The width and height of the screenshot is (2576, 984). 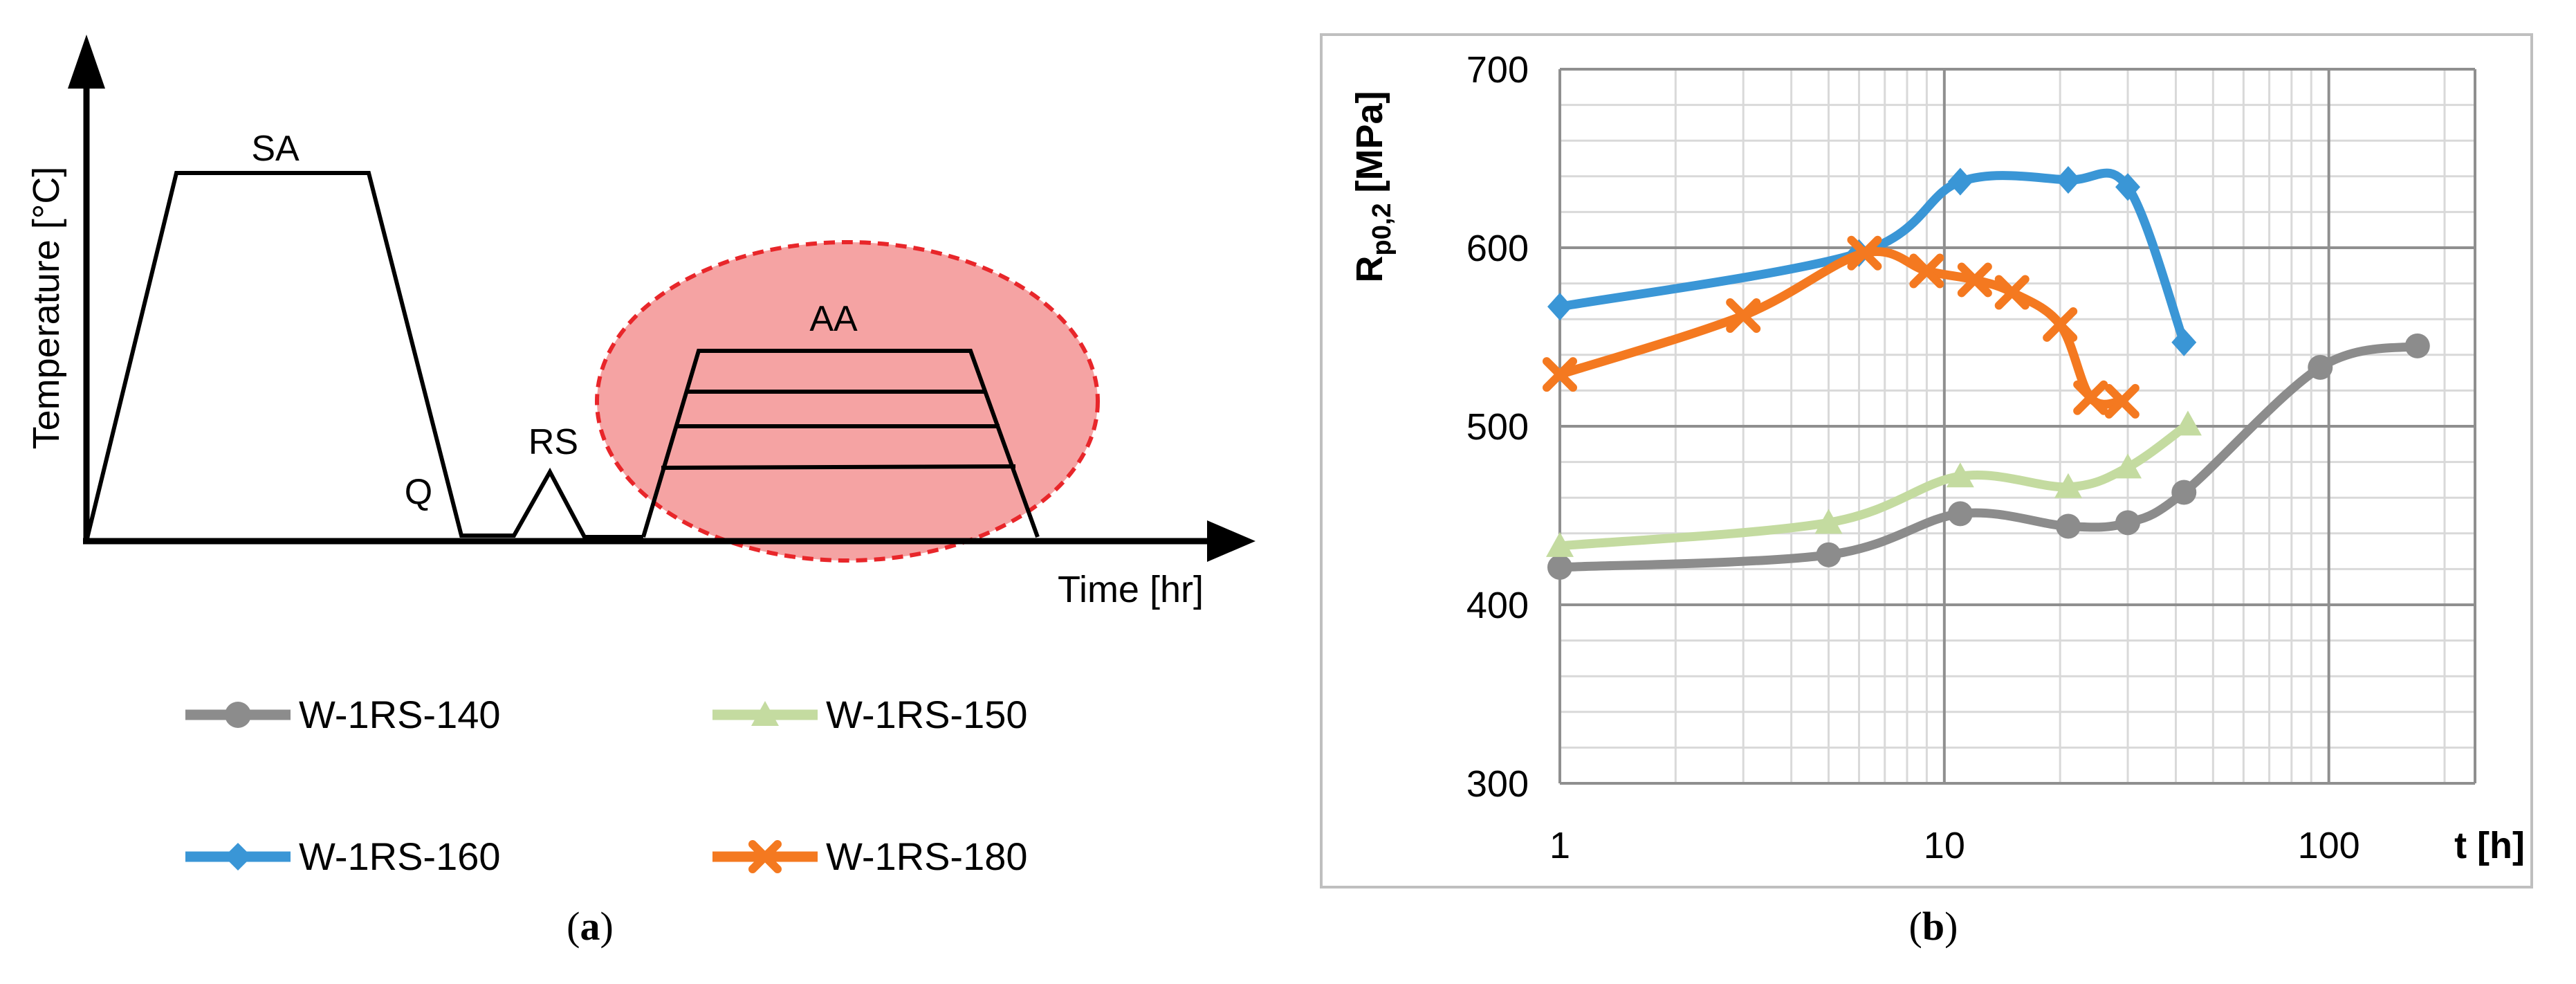 I want to click on caption-a: (a), so click(x=590, y=926).